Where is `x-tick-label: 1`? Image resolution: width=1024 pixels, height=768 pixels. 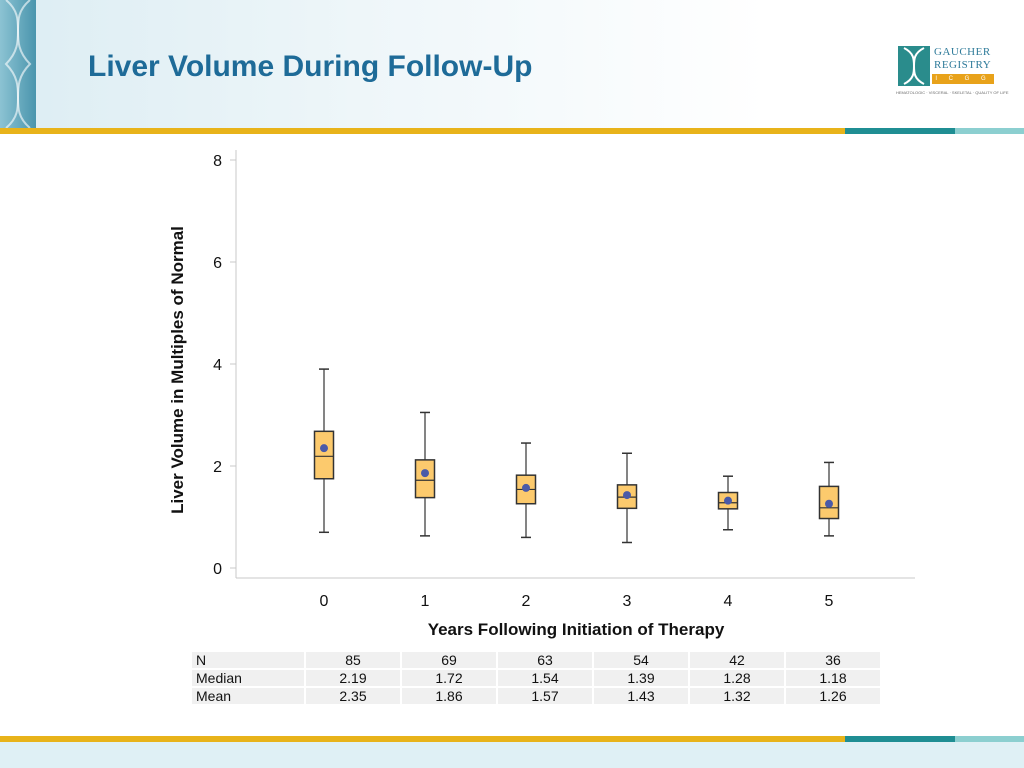
x-tick-label: 1 is located at coordinates (425, 601).